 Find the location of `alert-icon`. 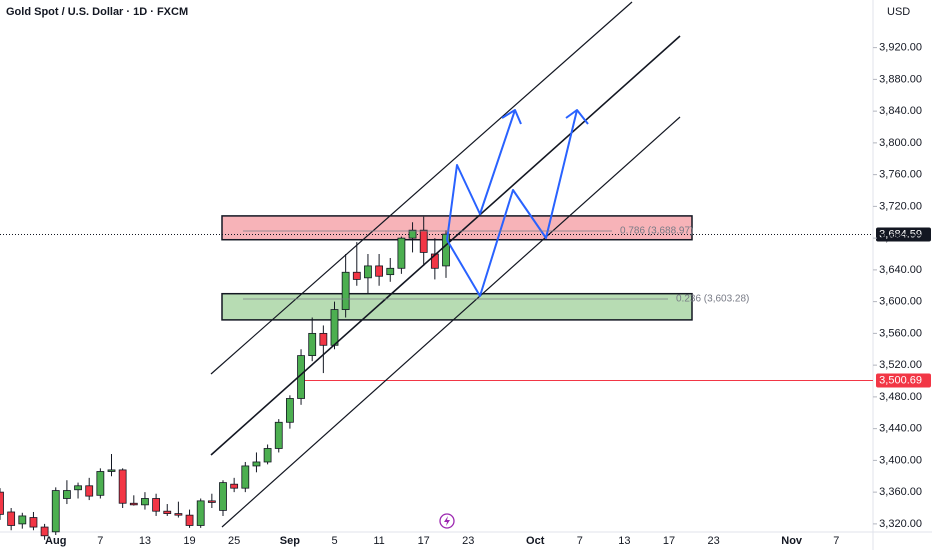

alert-icon is located at coordinates (447, 521).